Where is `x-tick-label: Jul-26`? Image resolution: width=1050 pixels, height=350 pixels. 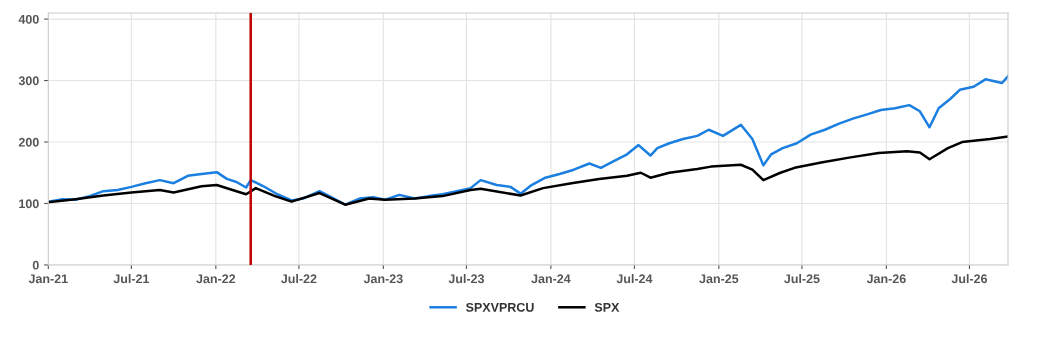
x-tick-label: Jul-26 is located at coordinates (969, 278).